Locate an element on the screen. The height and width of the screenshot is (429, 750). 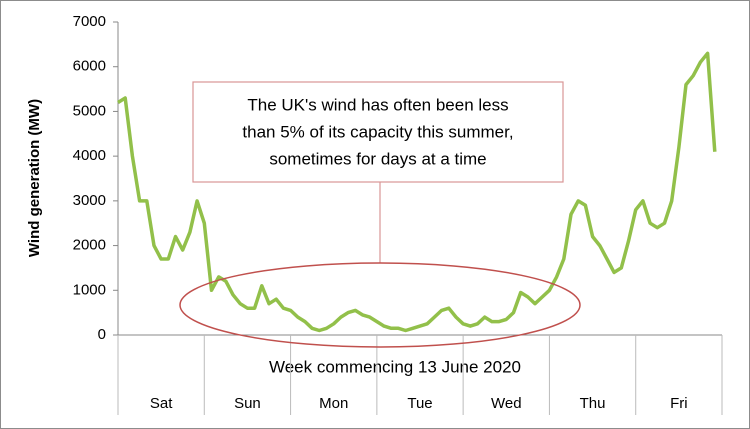
x-tick-label: Tue is located at coordinates (419, 403).